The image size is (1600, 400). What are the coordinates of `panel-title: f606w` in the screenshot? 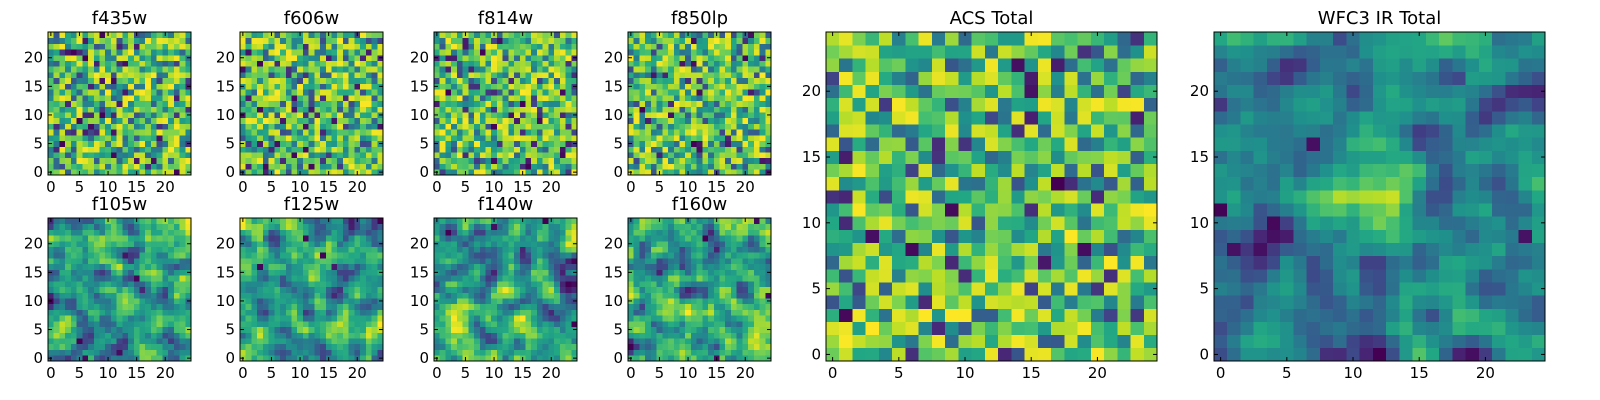 It's located at (311, 18).